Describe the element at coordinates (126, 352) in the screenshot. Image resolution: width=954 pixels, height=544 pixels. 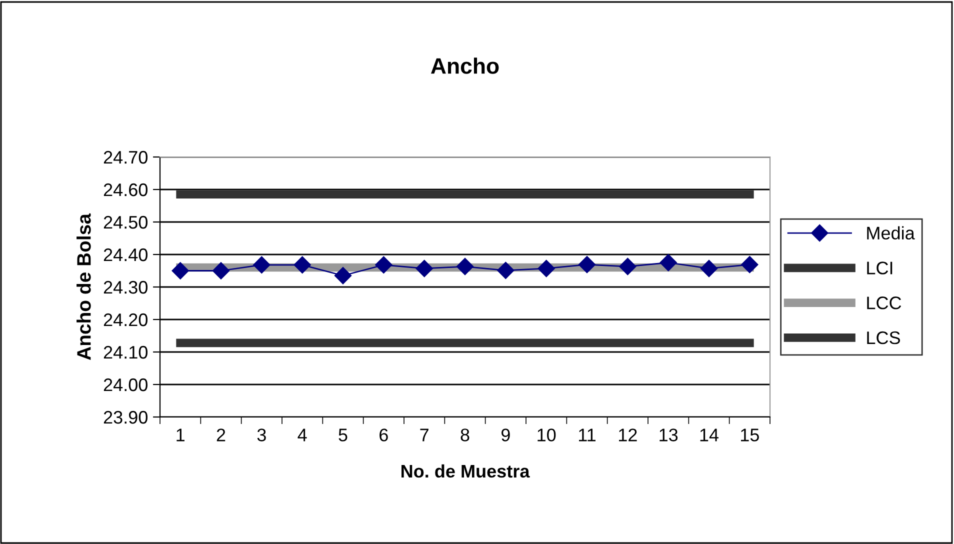
I see `y-tick-label: 24.10` at that location.